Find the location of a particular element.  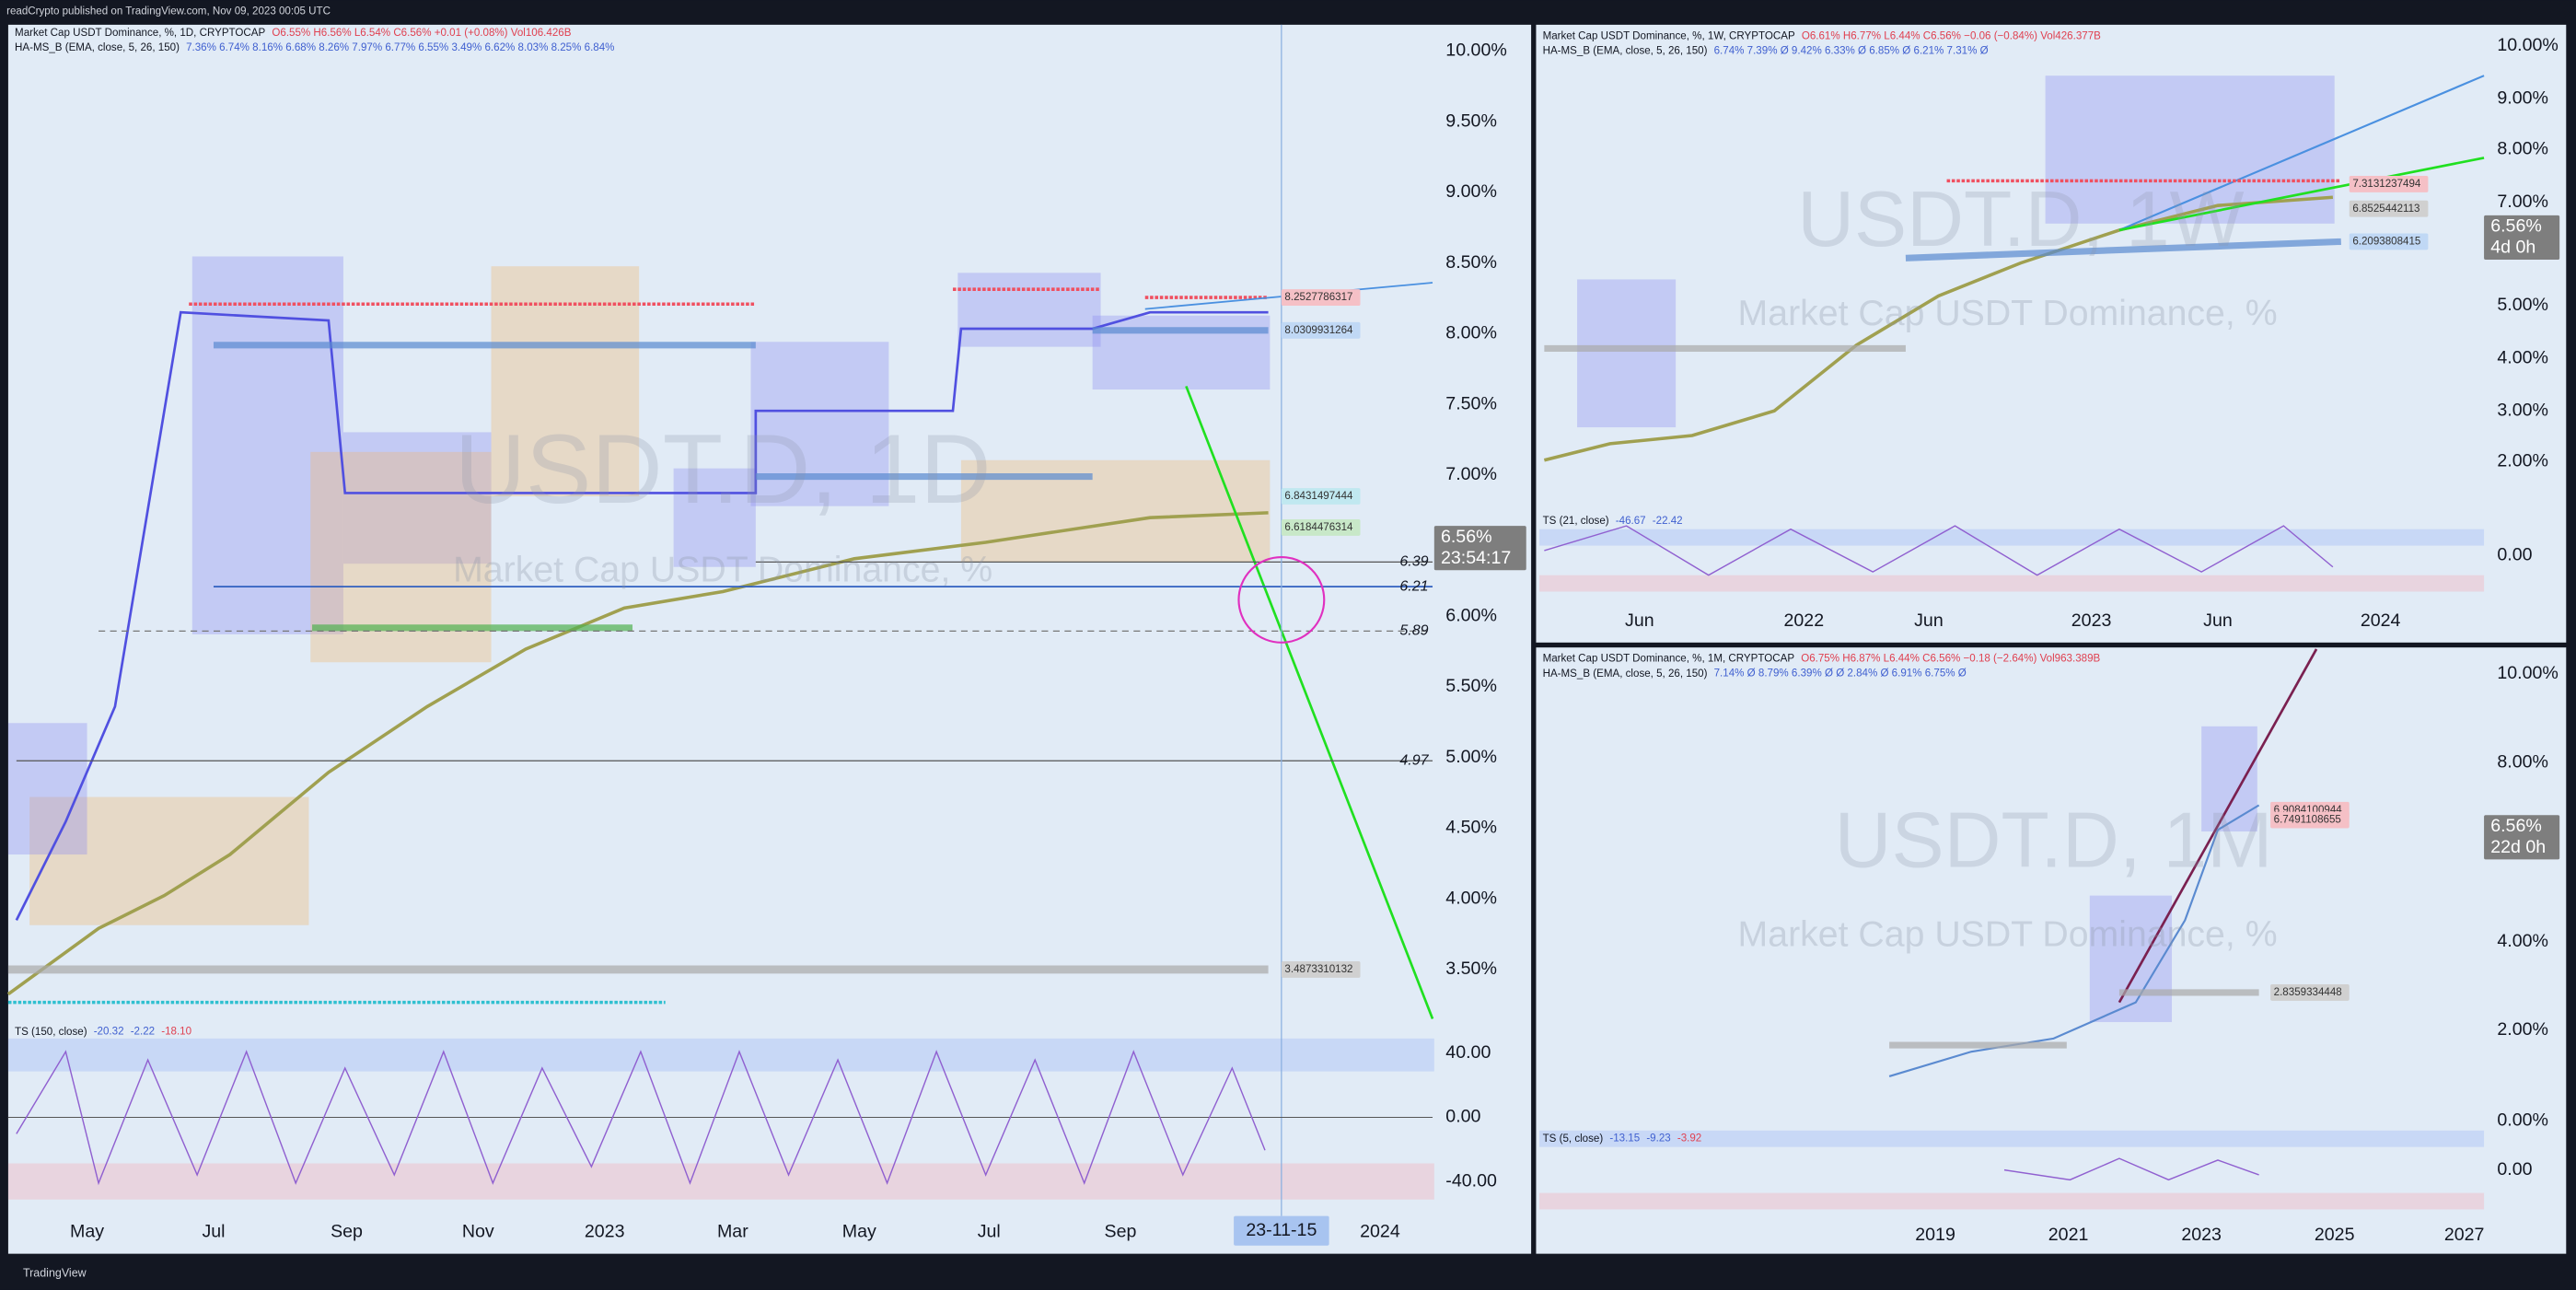

osc-tick-label: -40.00 is located at coordinates (1471, 1180).